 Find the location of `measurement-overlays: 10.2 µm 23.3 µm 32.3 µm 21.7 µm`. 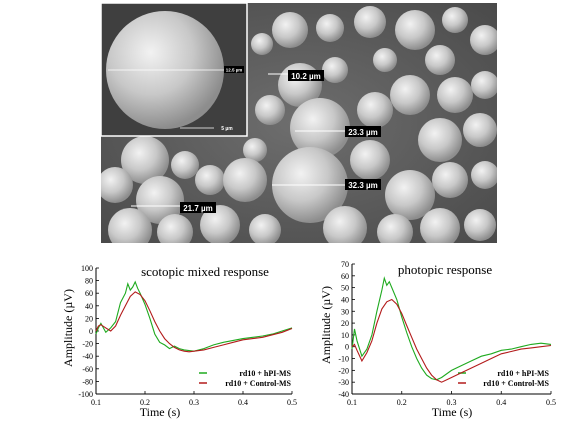

measurement-overlays: 10.2 µm 23.3 µm 32.3 µm 21.7 µm is located at coordinates (256, 141).